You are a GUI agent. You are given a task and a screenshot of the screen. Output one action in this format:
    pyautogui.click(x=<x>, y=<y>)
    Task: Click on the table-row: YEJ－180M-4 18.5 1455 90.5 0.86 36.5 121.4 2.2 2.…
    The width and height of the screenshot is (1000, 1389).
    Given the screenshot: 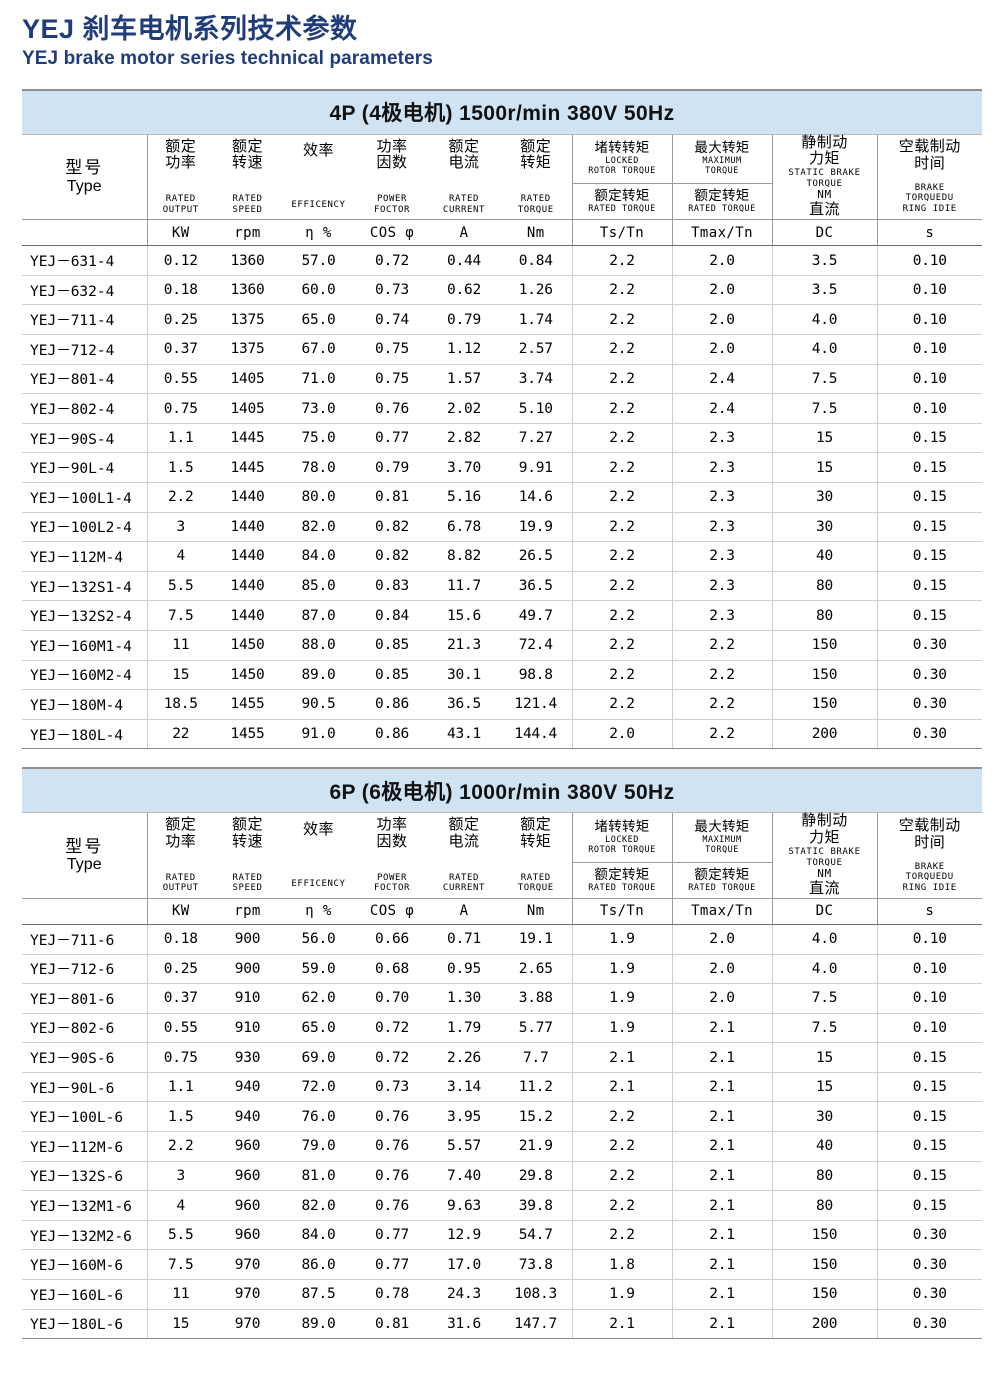 What is the action you would take?
    pyautogui.click(x=502, y=704)
    